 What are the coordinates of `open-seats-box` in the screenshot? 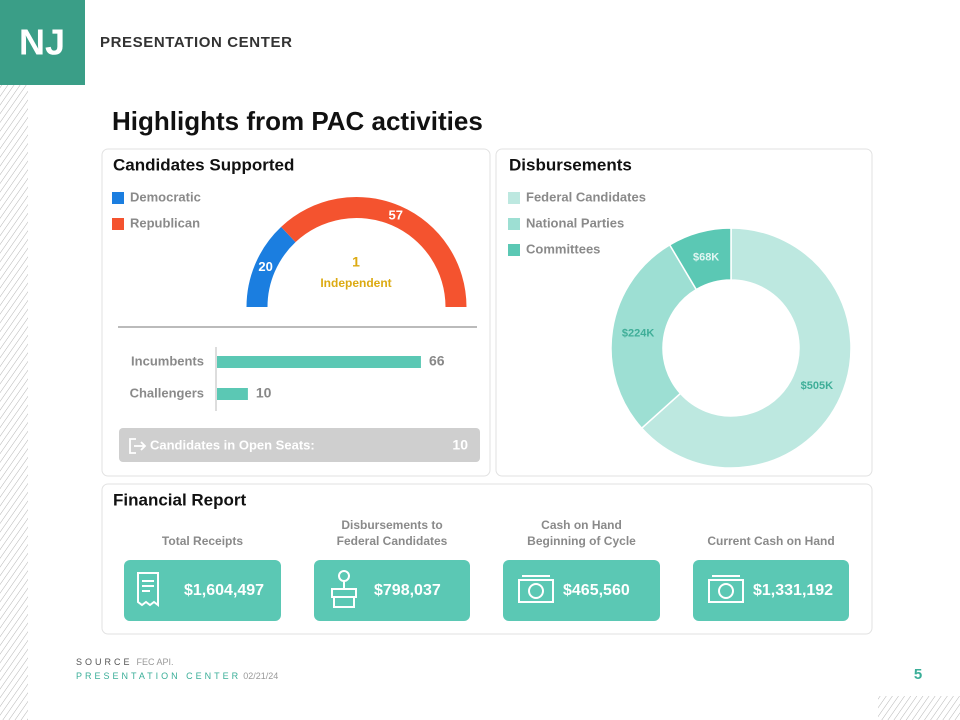 It's located at (299, 445).